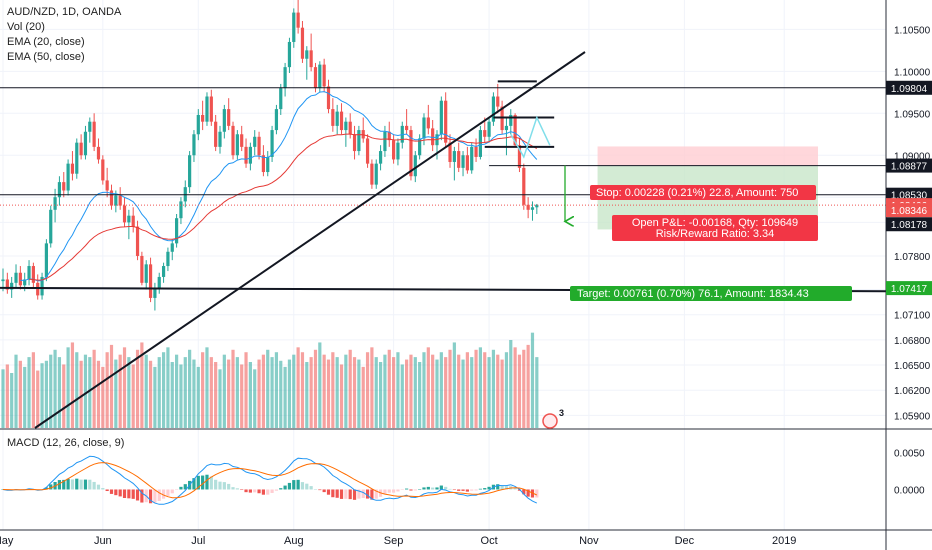 This screenshot has height=550, width=932. What do you see at coordinates (64, 12) in the screenshot?
I see `symbol-title: AUD/NZD, 1D, OANDA` at bounding box center [64, 12].